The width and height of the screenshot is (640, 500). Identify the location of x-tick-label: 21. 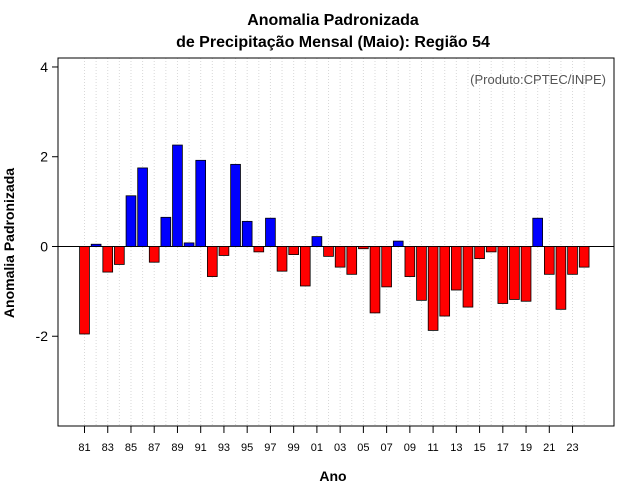
(549, 448).